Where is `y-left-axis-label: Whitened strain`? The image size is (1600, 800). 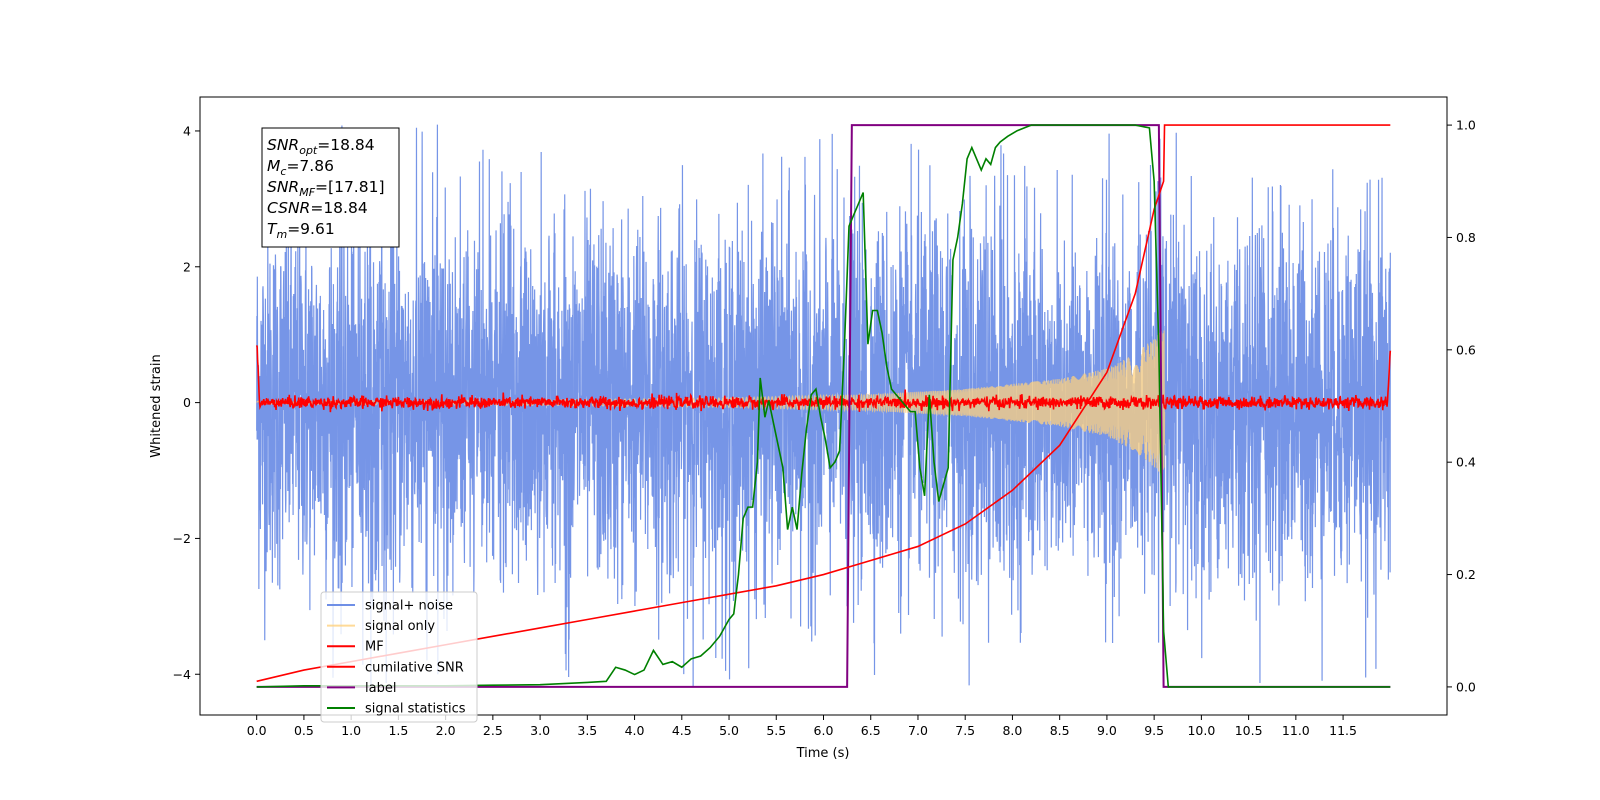
y-left-axis-label: Whitened strain is located at coordinates (156, 405).